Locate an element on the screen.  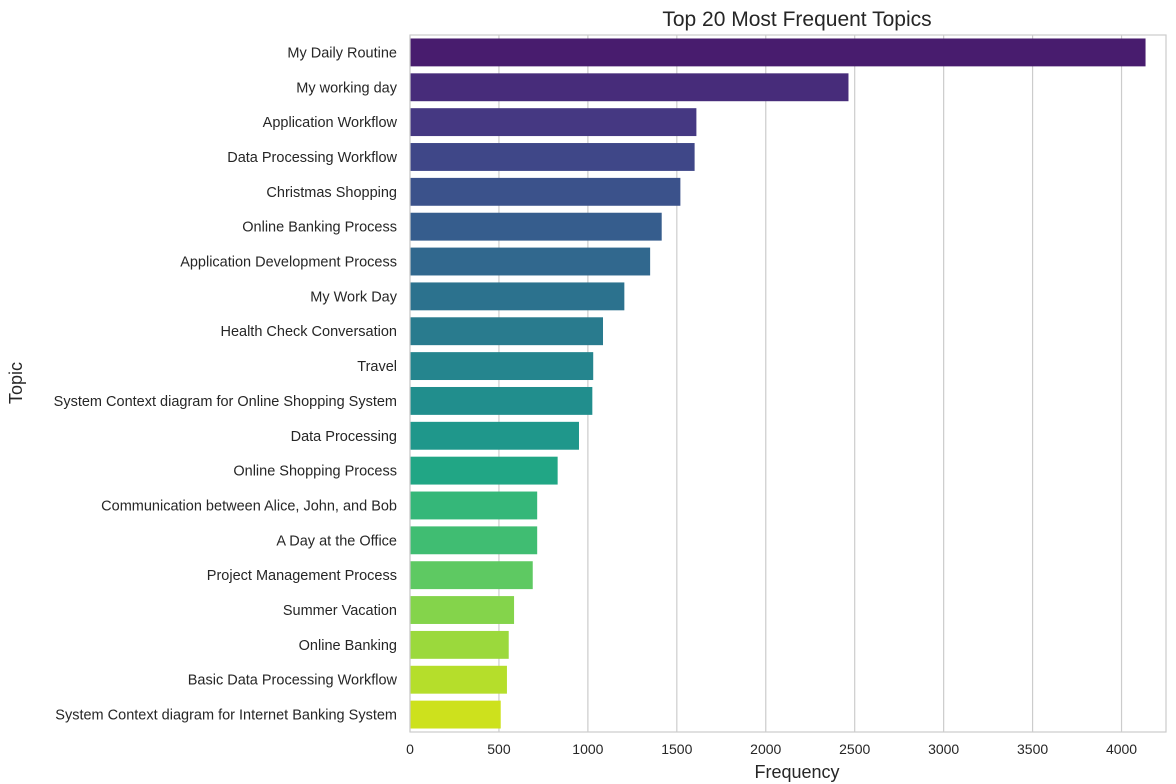
chart-title: Top 20 Most Frequent Topics is located at coordinates (796, 19).